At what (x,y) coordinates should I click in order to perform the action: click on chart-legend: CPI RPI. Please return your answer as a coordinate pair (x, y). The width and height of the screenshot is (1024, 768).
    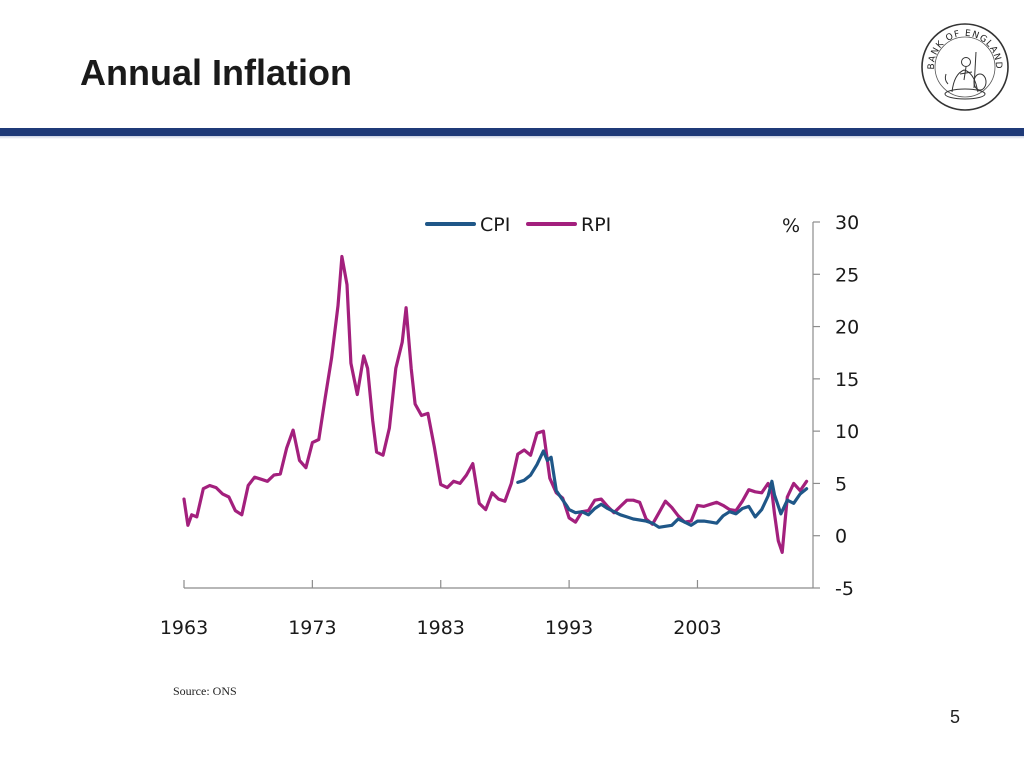
    Looking at the image, I should click on (518, 225).